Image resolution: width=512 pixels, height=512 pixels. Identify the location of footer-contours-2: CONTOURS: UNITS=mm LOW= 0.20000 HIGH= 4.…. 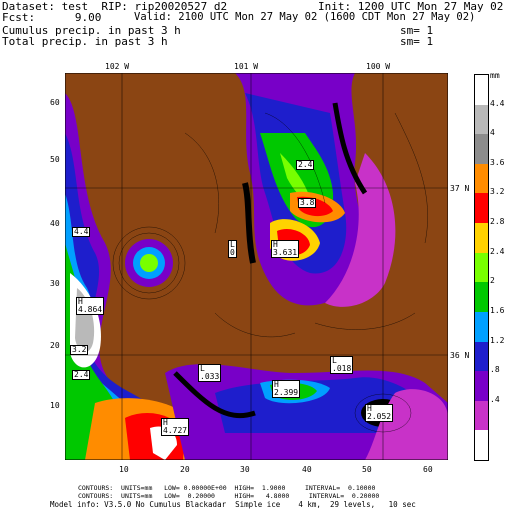
(229, 496).